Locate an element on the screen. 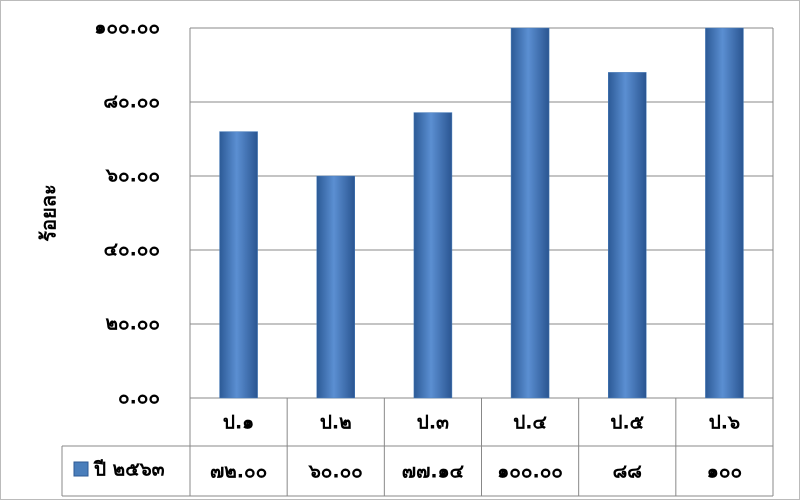 This screenshot has width=800, height=500. y-tick-label: ๔๐.๐๐ is located at coordinates (132, 250).